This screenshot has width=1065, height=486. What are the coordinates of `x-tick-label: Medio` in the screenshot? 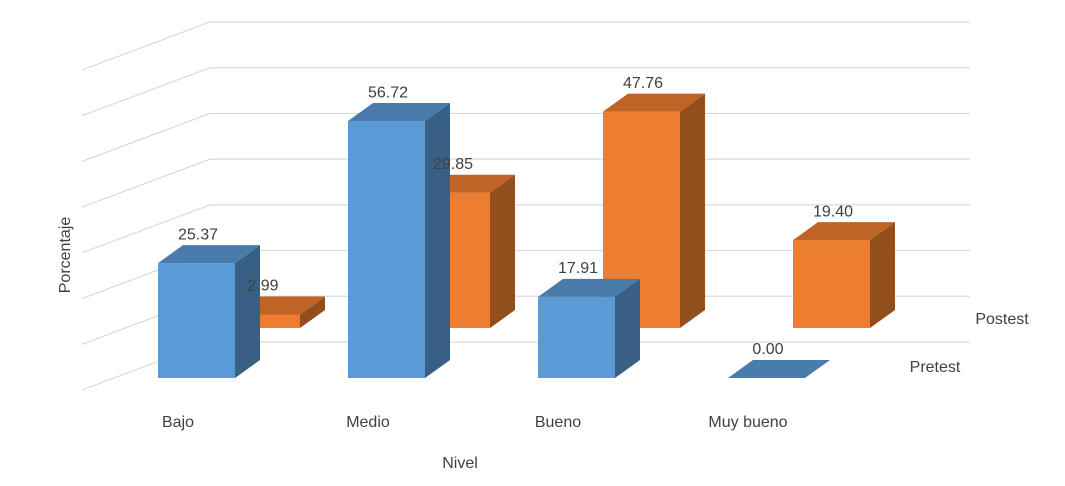 It's located at (368, 422).